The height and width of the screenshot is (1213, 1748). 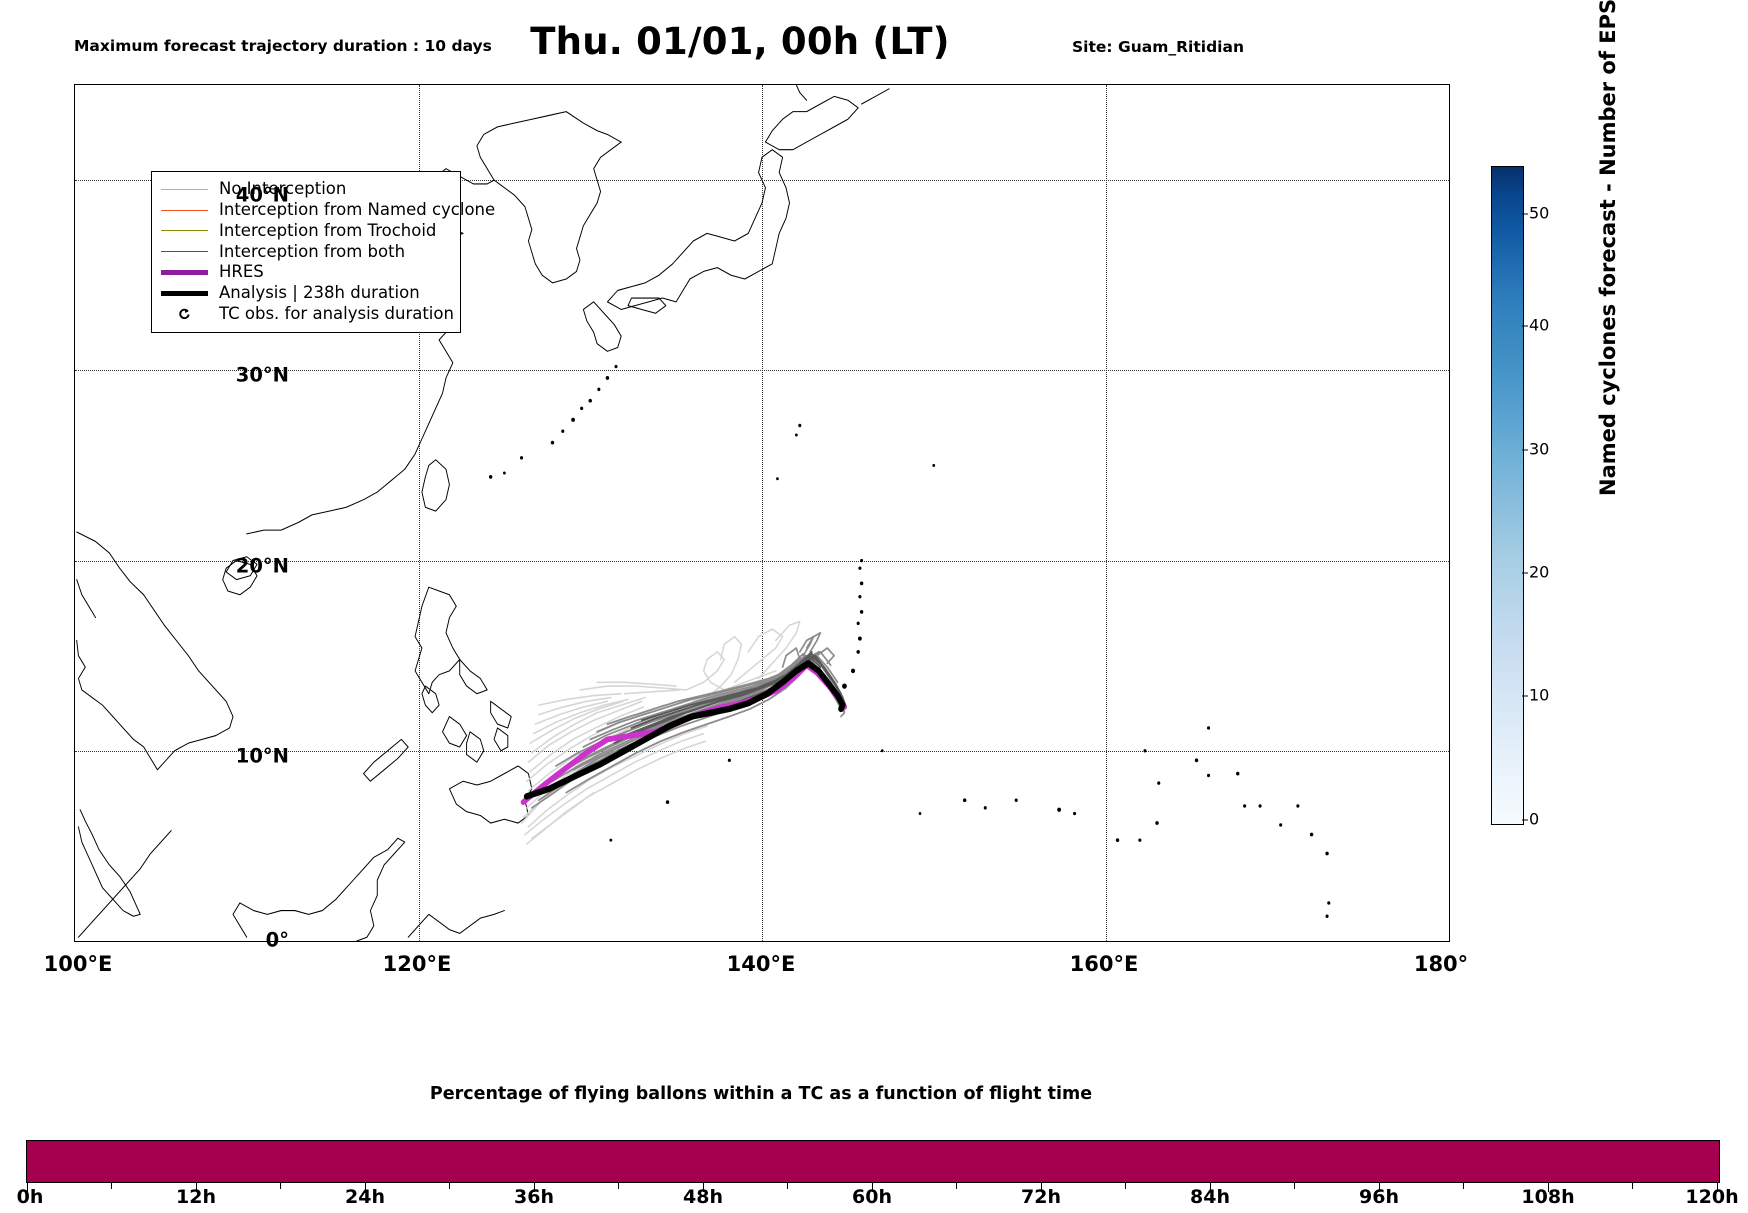 I want to click on legend-swatch-both, so click(x=184, y=252).